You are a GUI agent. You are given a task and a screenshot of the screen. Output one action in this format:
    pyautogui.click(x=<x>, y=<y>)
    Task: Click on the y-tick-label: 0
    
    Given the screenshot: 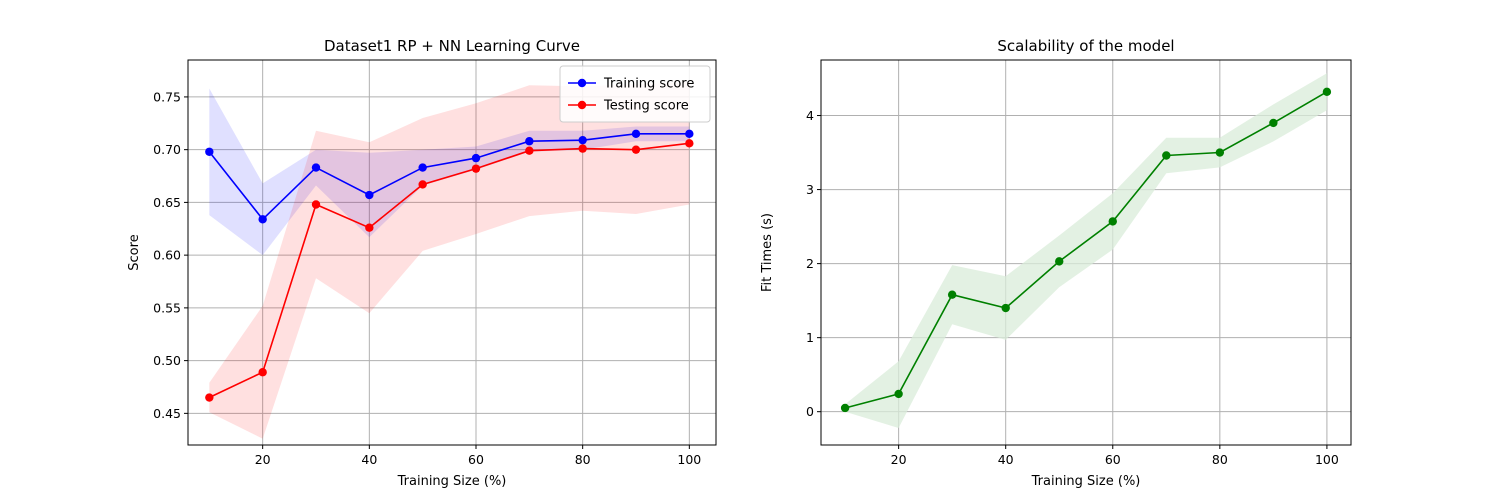 What is the action you would take?
    pyautogui.click(x=810, y=411)
    